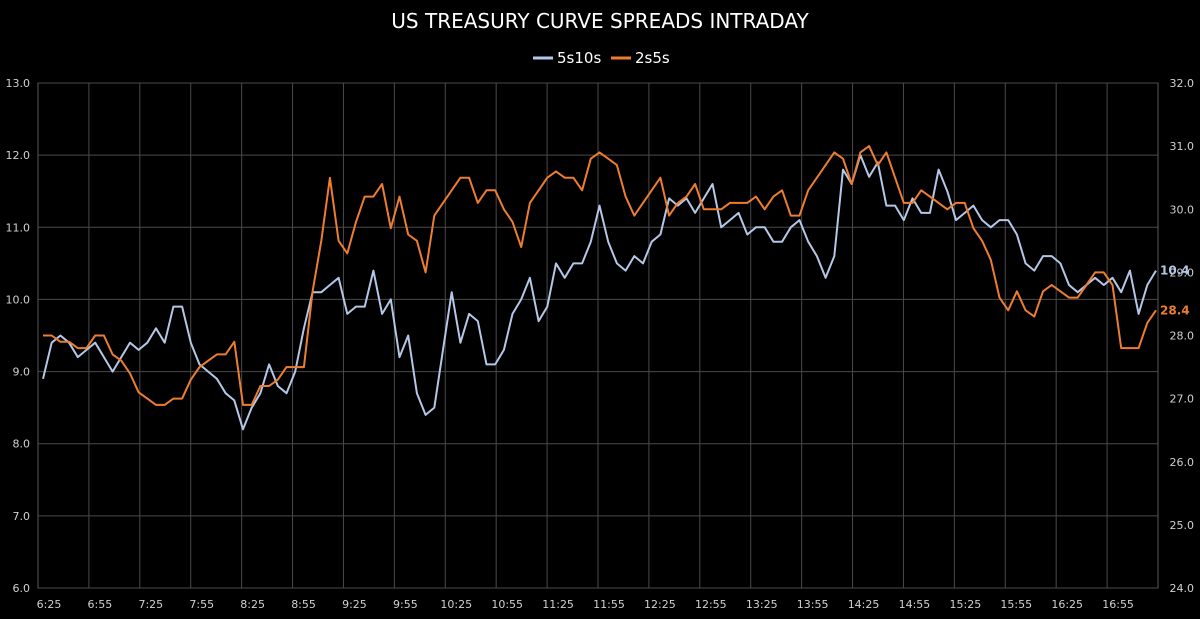 Image resolution: width=1200 pixels, height=619 pixels. I want to click on x-tick-label: 16:55, so click(1118, 604).